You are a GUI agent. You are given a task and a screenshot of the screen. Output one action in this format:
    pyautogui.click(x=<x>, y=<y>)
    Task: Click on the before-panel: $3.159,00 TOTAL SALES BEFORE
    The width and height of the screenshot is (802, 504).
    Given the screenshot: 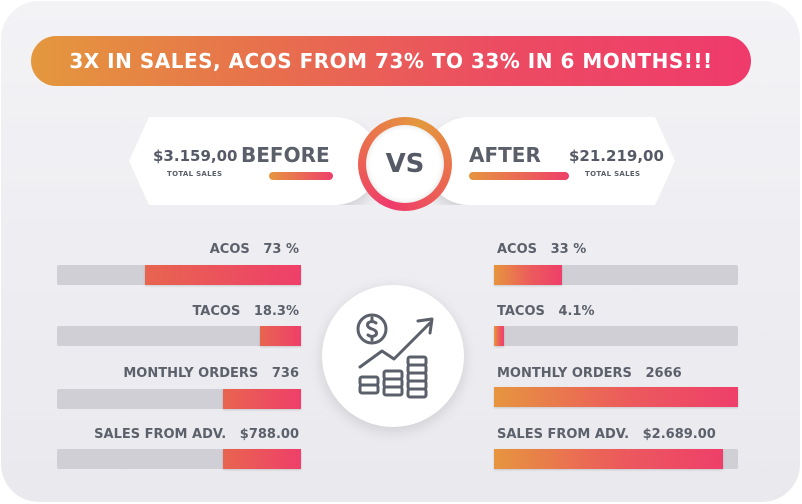 What is the action you would take?
    pyautogui.click(x=254, y=161)
    